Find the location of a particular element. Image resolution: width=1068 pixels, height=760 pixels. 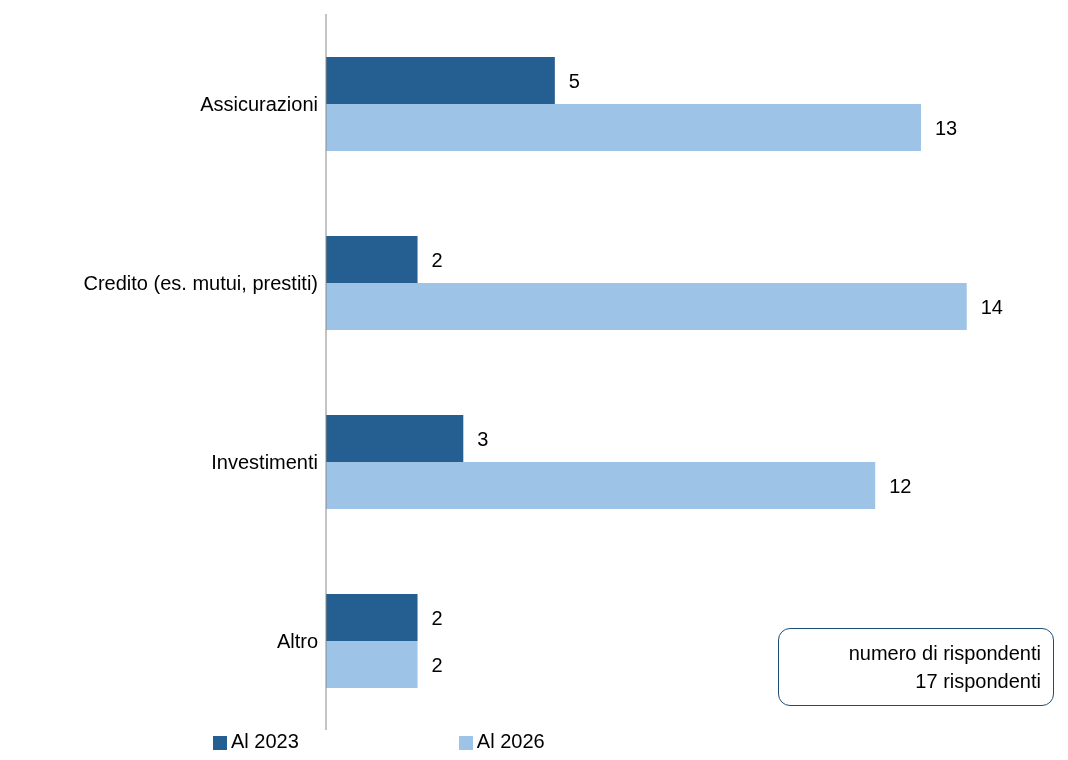

y-tick-label: Altro is located at coordinates (297, 640).